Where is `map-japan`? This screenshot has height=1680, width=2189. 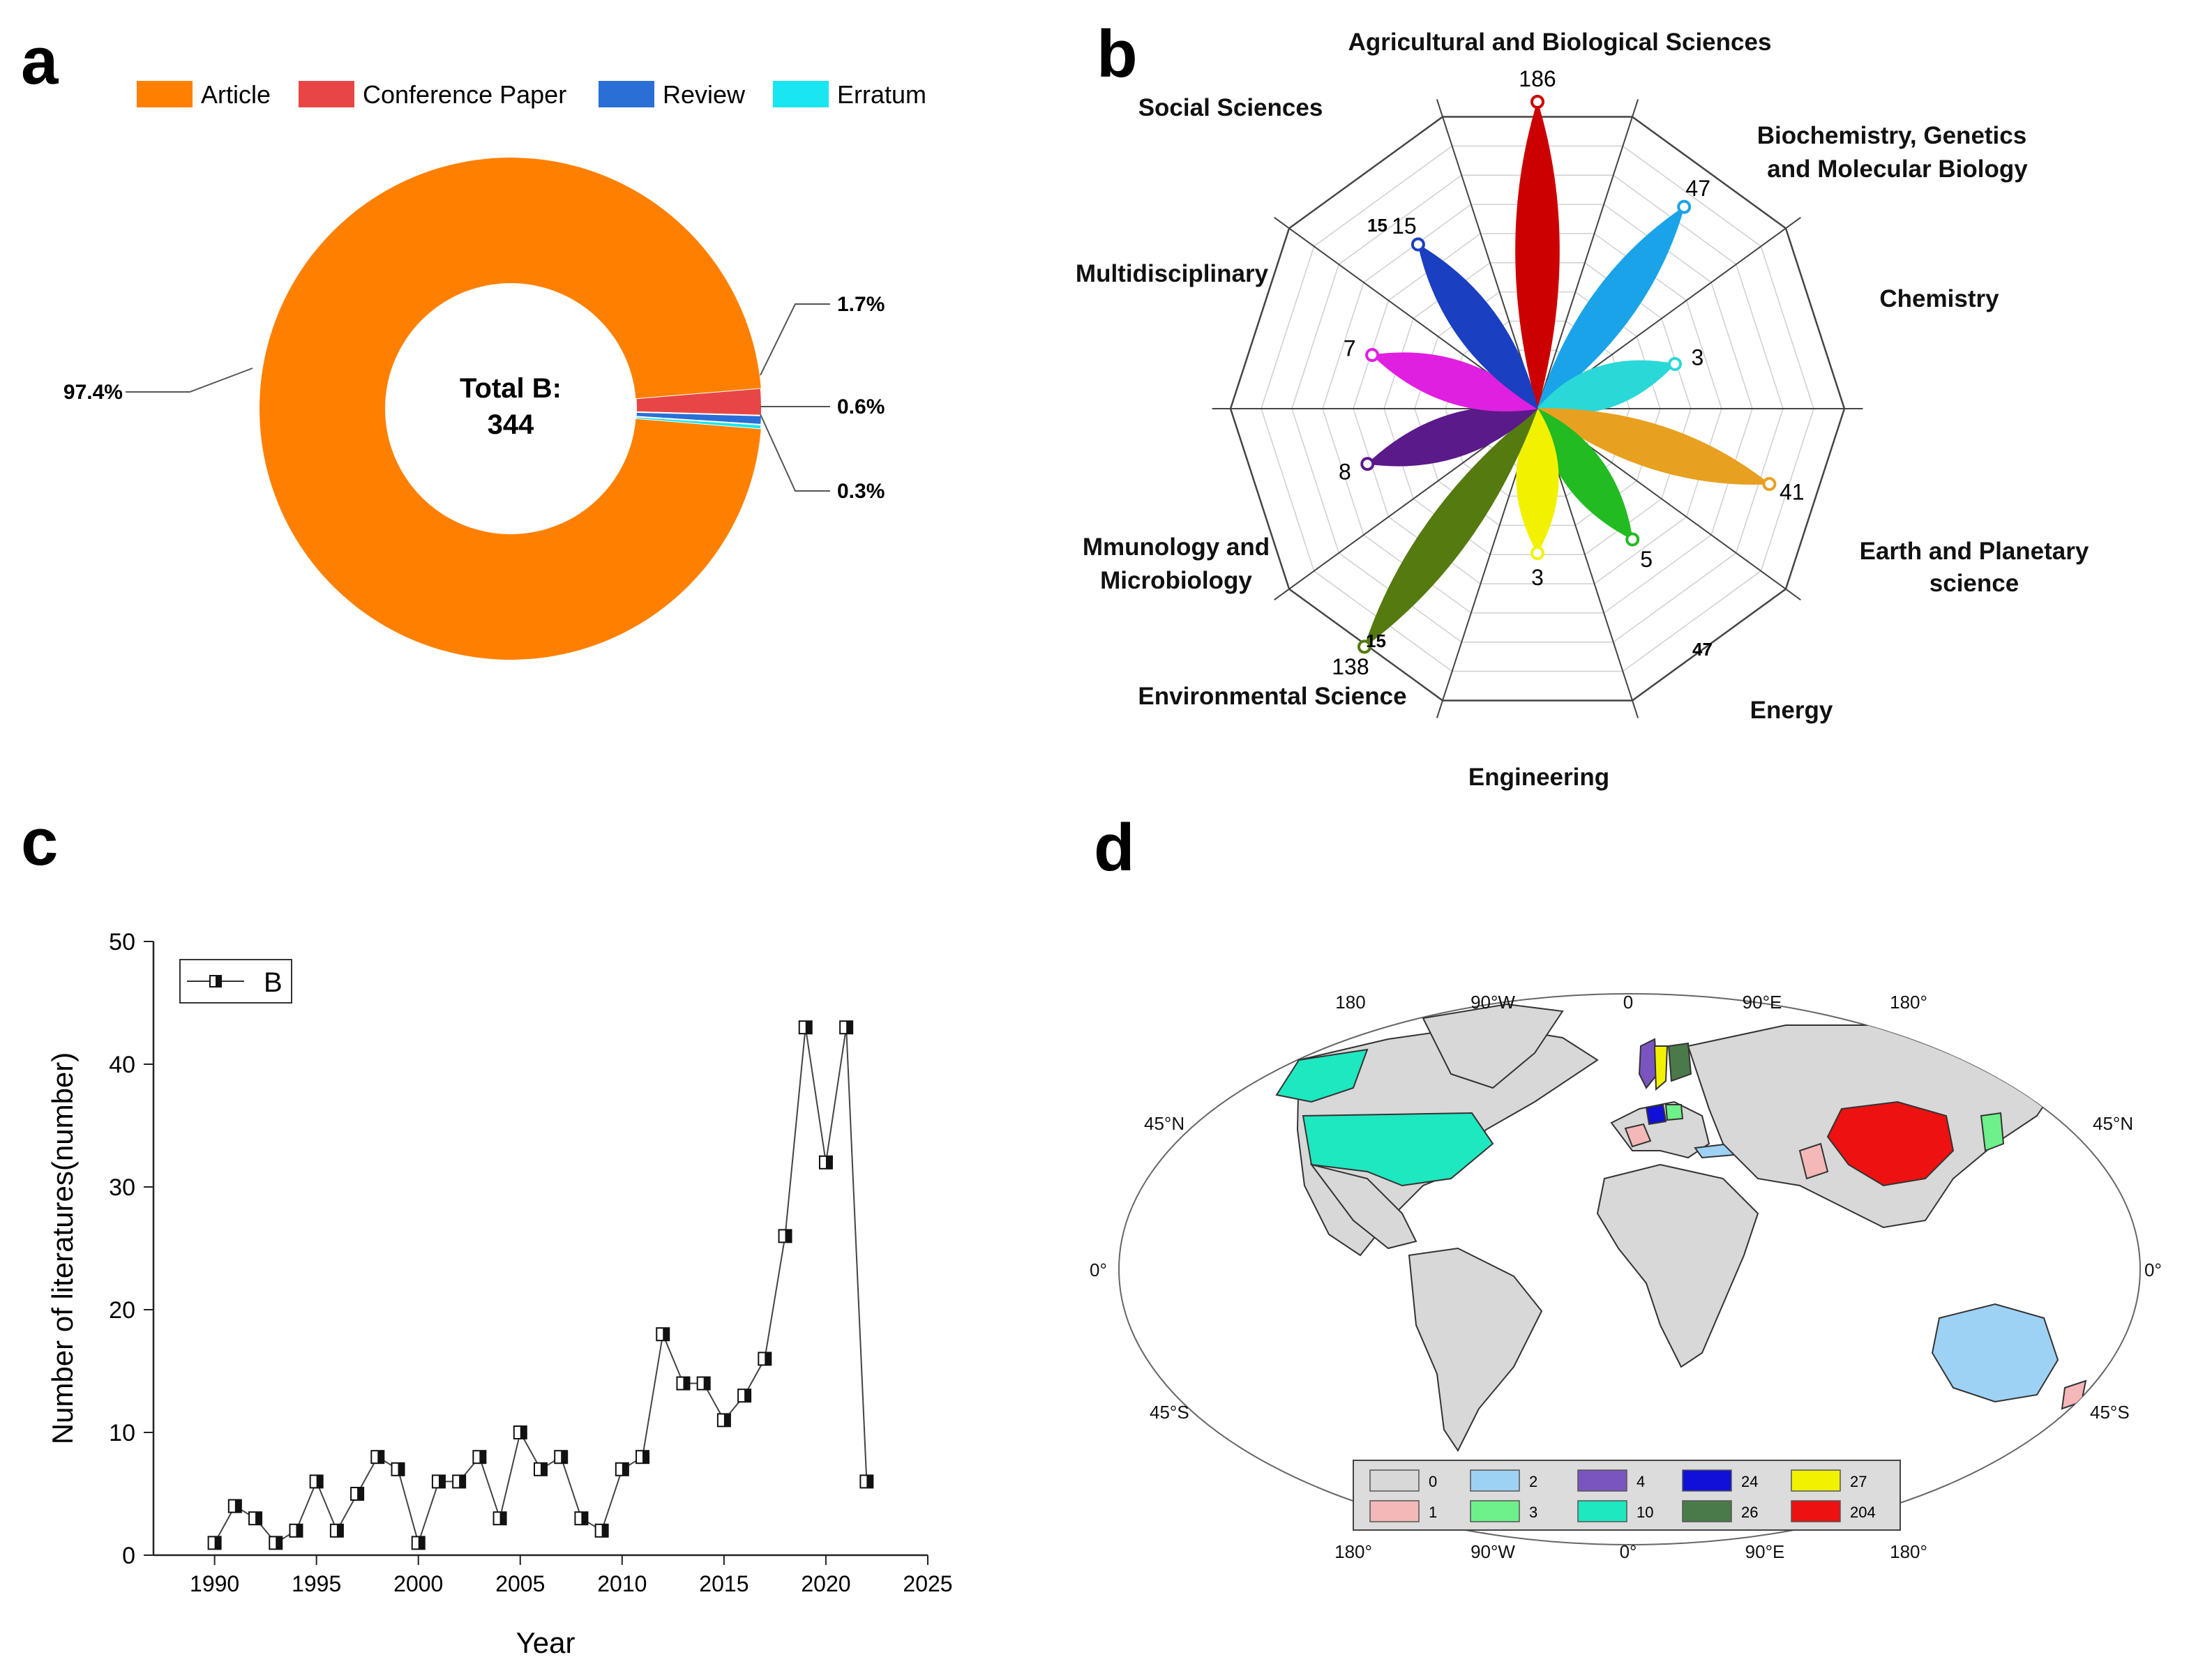 map-japan is located at coordinates (1992, 1132).